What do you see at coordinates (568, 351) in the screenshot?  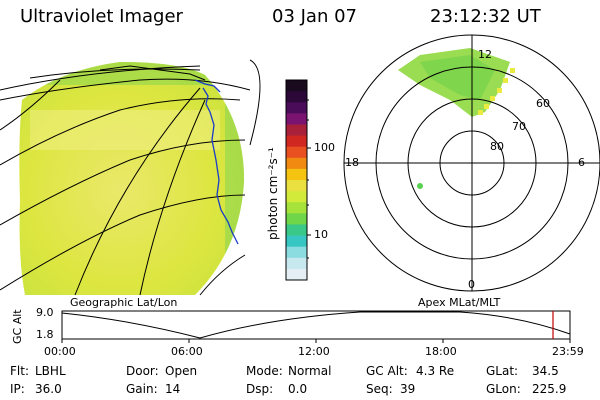 I see `timeline-x-tick: 23:59` at bounding box center [568, 351].